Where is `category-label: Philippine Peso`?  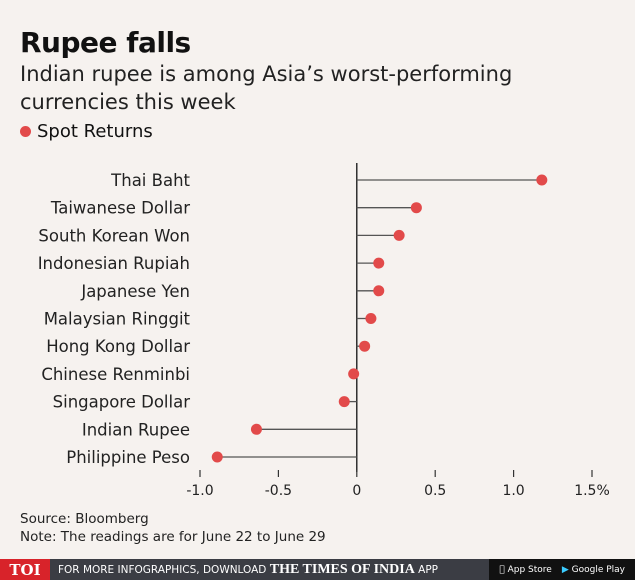 category-label: Philippine Peso is located at coordinates (128, 457).